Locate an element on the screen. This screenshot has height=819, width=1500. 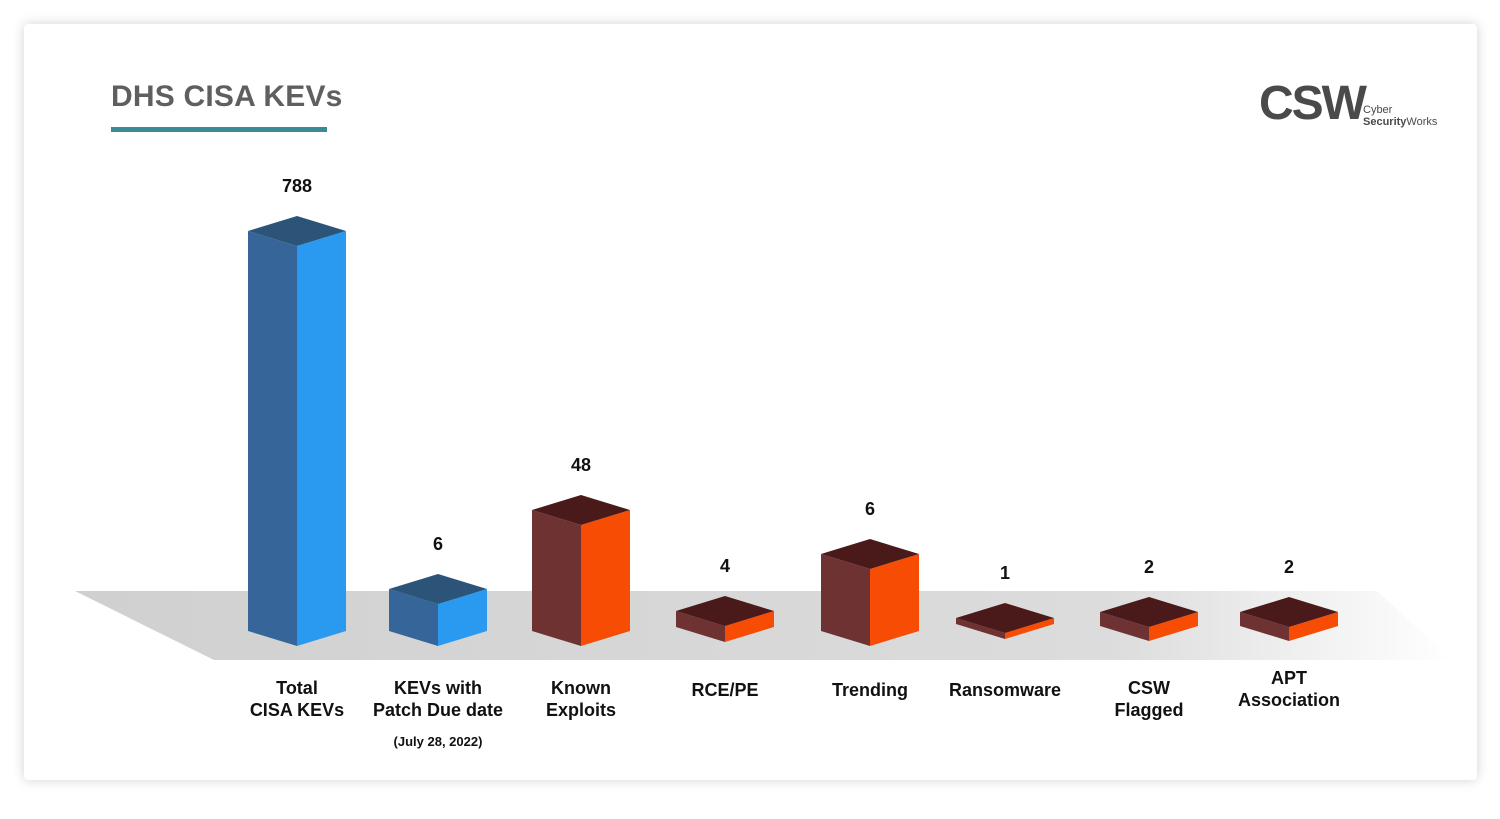
category-label-2-0: Known is located at coordinates (581, 688).